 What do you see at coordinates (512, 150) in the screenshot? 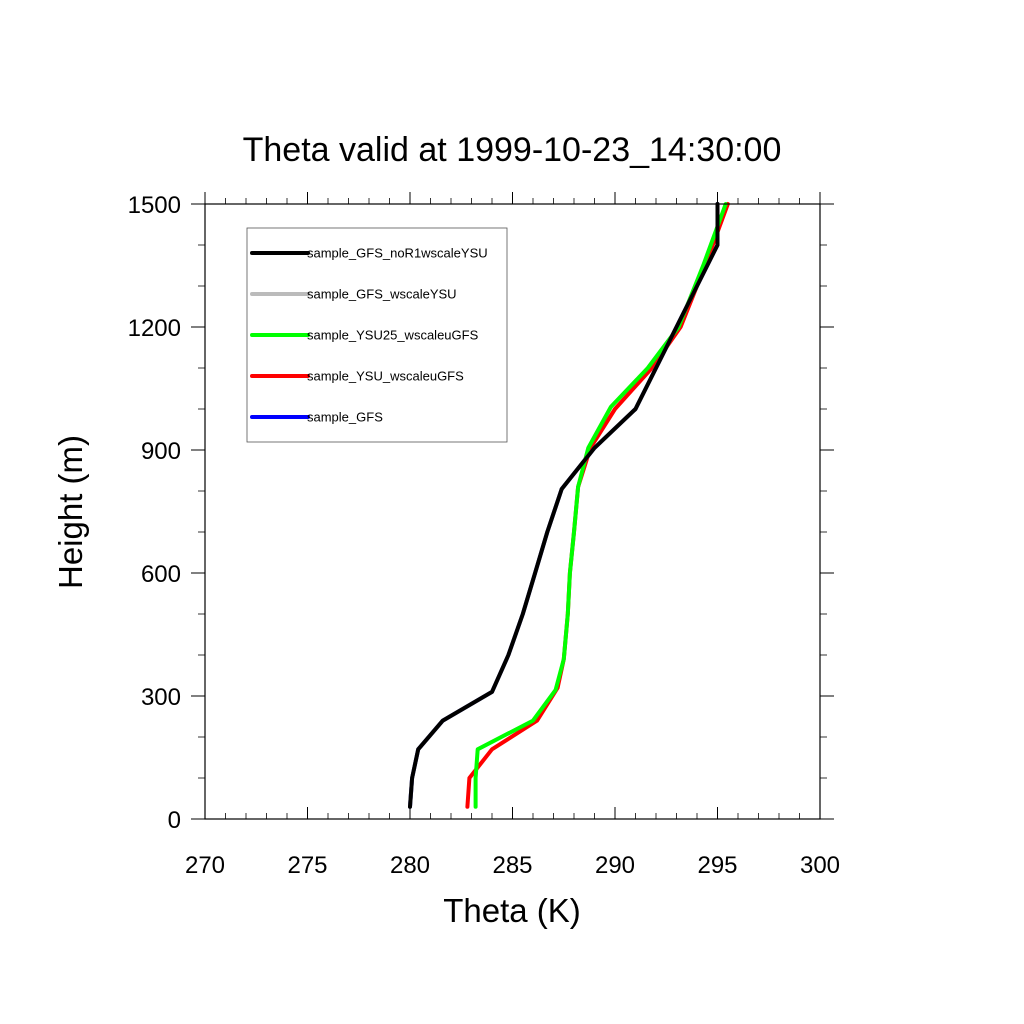
I see `chart-title: Theta valid at 1999-10-23_14:30:00` at bounding box center [512, 150].